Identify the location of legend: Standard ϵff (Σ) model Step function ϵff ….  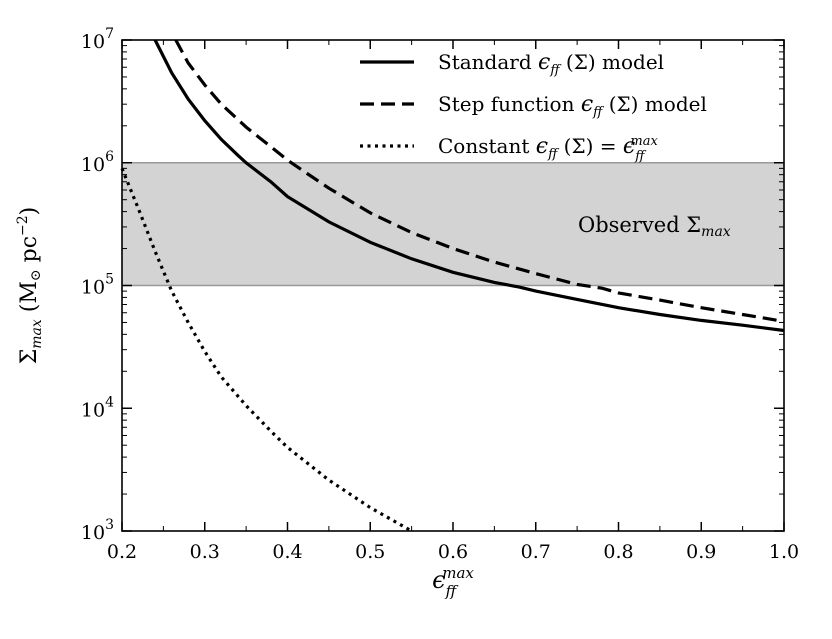
(533, 107).